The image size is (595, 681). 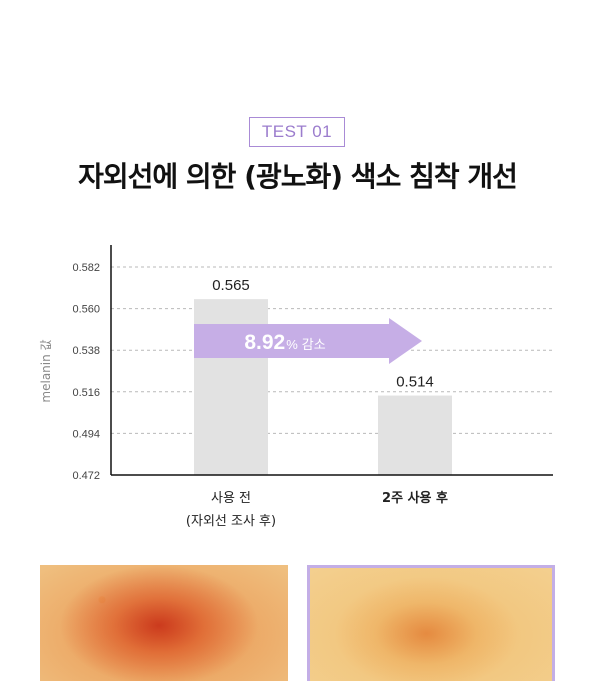 I want to click on x-category-label: 사용 전, so click(x=231, y=498).